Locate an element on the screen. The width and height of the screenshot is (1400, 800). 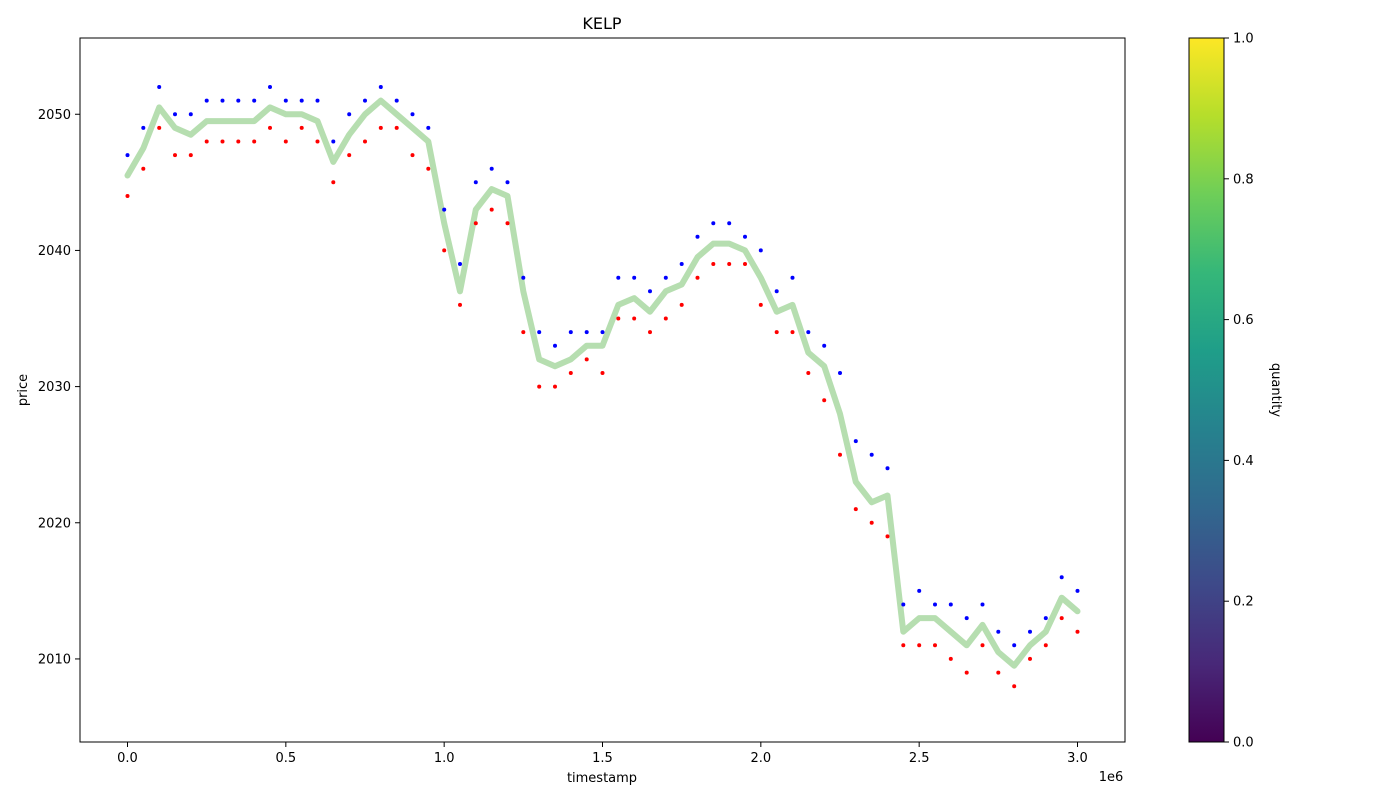
y-tick-label: 2050 is located at coordinates (54, 115).